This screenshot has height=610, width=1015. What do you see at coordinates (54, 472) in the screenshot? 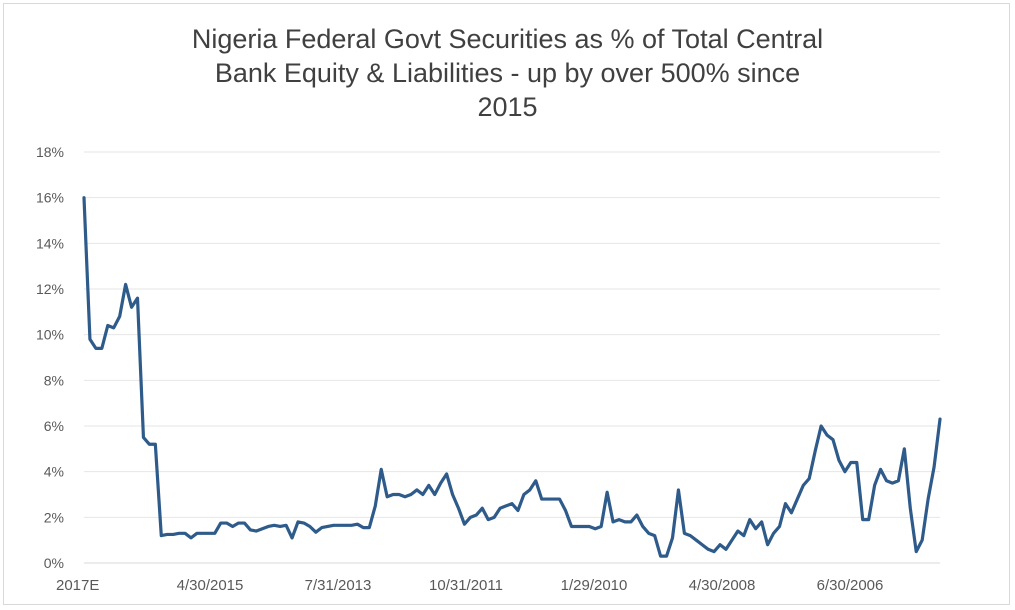
I see `y-tick-label: 4%` at bounding box center [54, 472].